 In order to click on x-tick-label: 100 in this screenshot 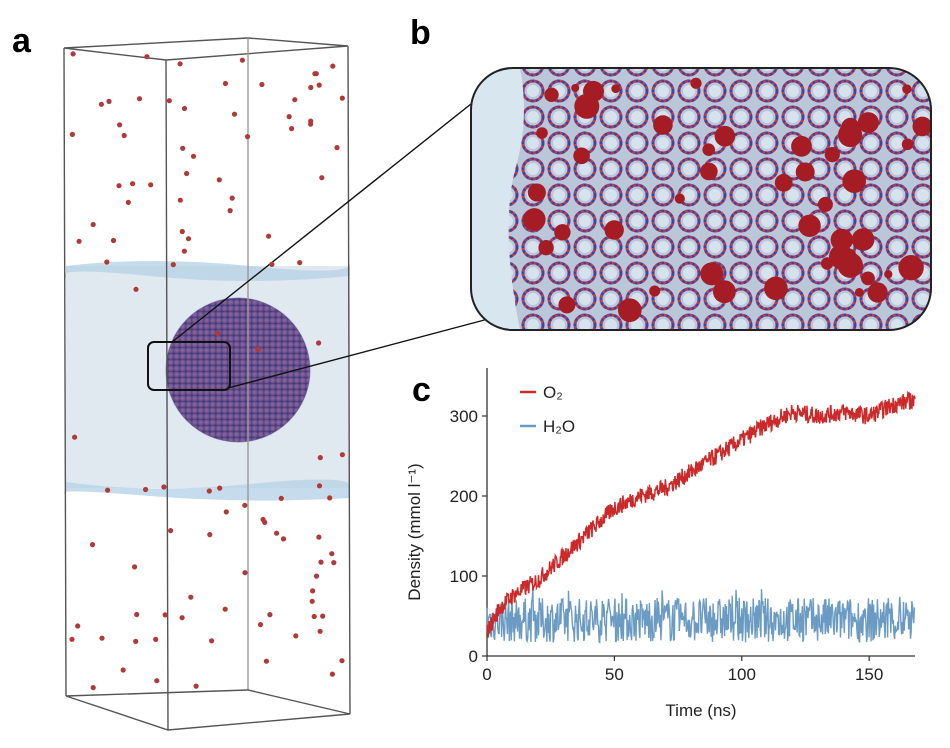, I will do `click(742, 674)`.